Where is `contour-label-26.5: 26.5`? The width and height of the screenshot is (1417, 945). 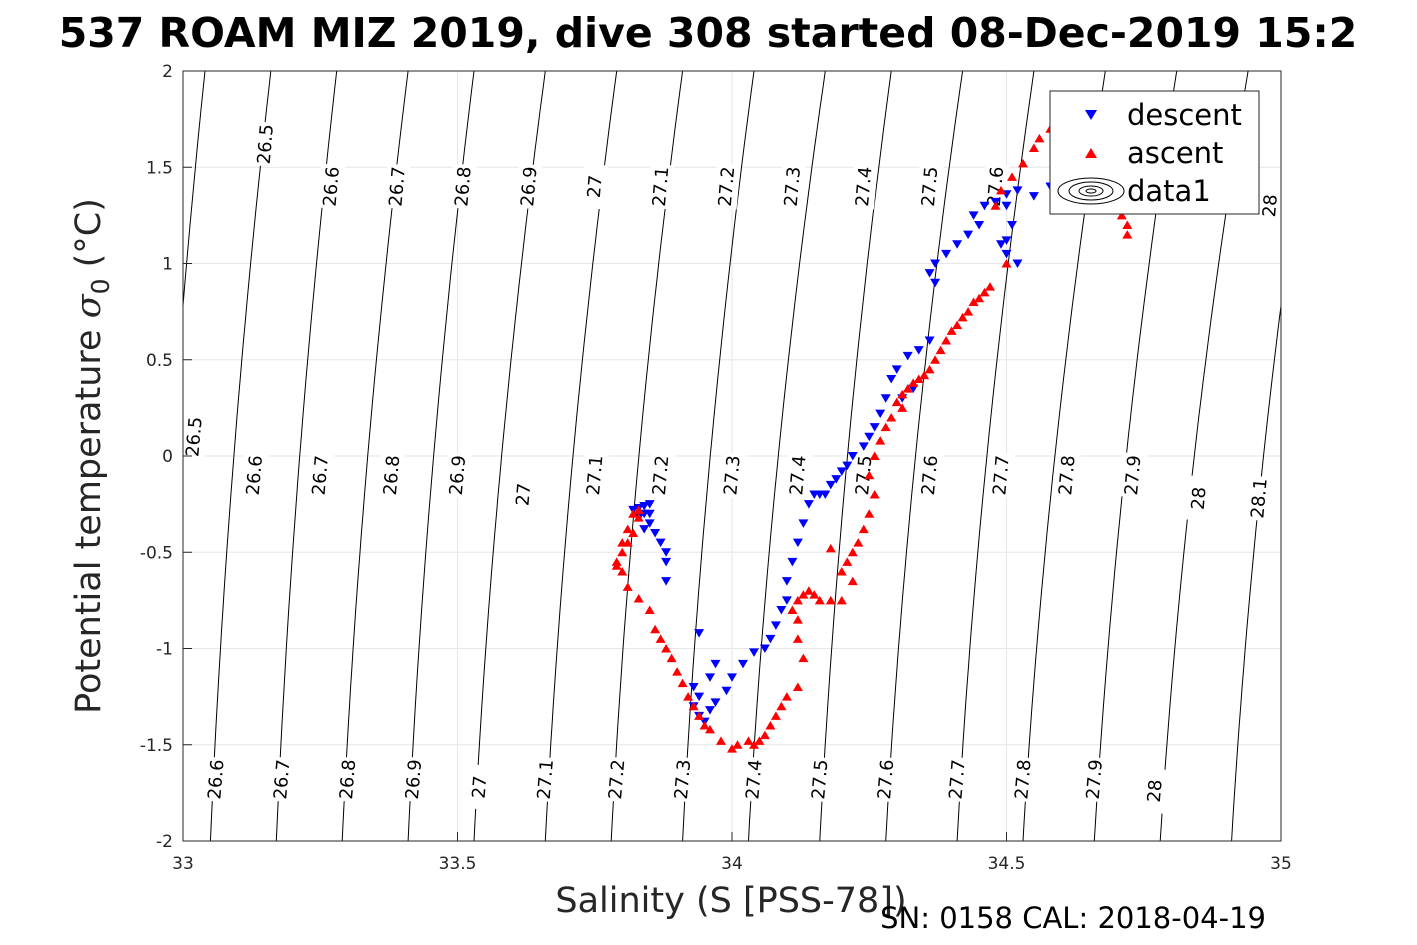
contour-label-26.5: 26.5 is located at coordinates (194, 437).